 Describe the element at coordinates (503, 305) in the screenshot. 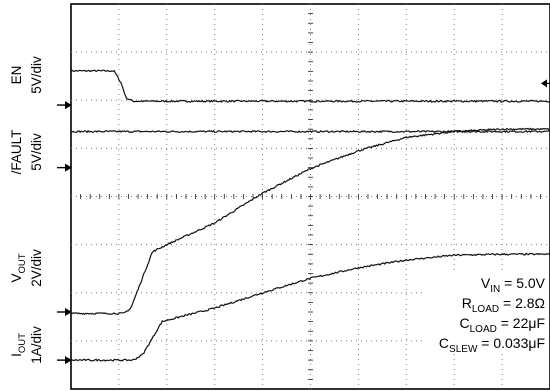

I see `annotation-rload: RLOAD = 2.8Ω` at that location.